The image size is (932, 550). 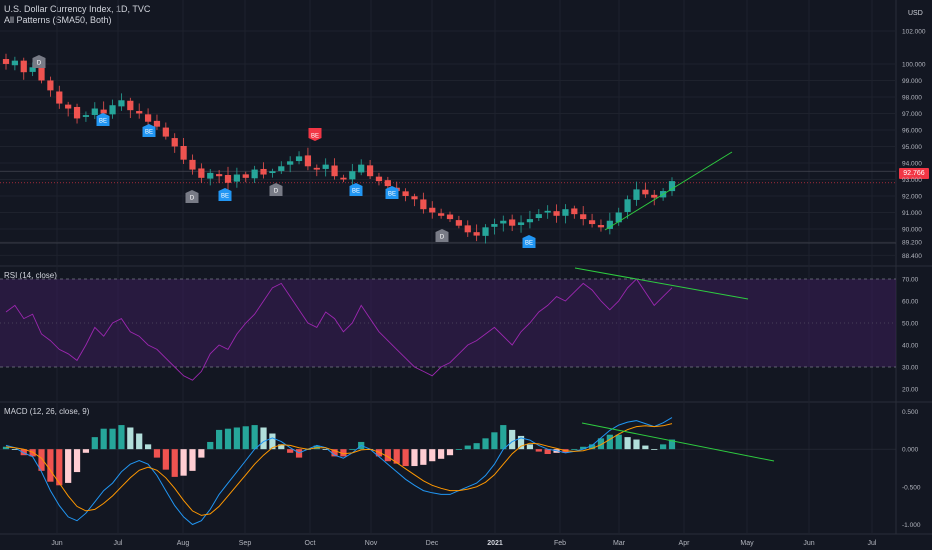 I want to click on price-trendline, so click(x=668, y=191).